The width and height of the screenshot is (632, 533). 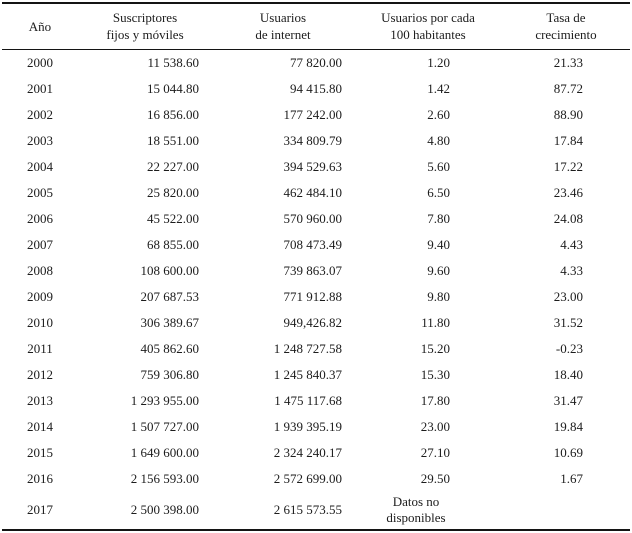 I want to click on table-row: 2011 405 862.60 1 248 727.58 15.20 -0.23, so click(x=316, y=349).